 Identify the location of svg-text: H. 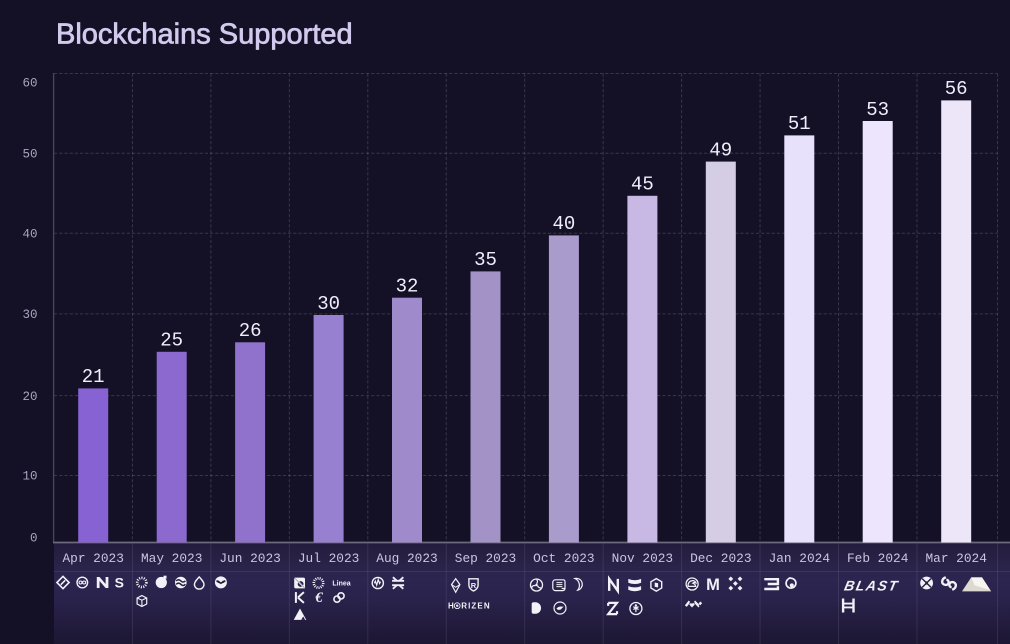
(451, 606).